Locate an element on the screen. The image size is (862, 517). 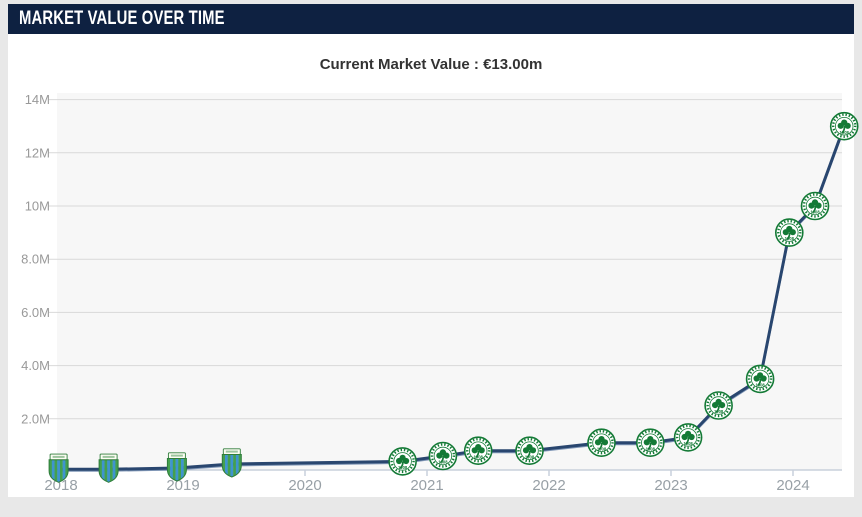
x-axis-label: 2020 is located at coordinates (304, 485).